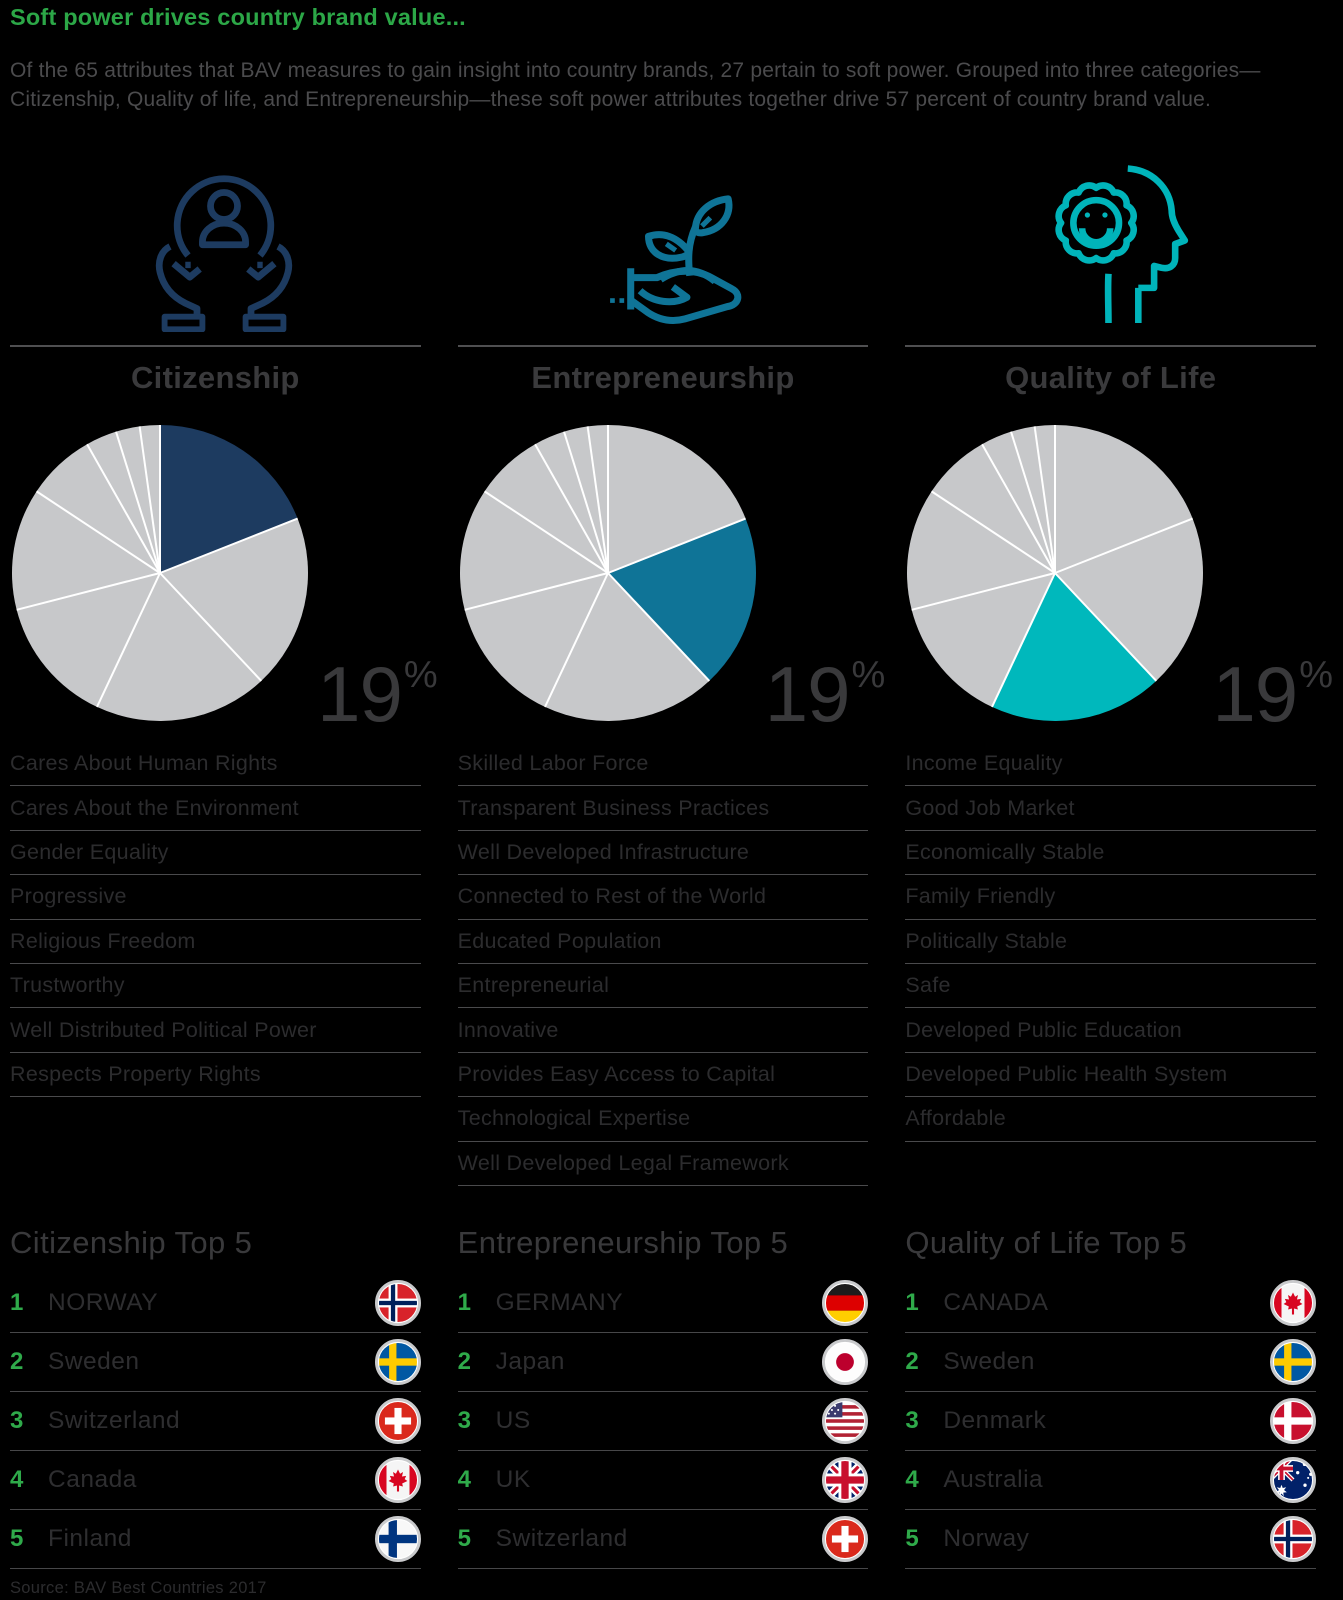  What do you see at coordinates (224, 241) in the screenshot?
I see `hands-holding-person-icon` at bounding box center [224, 241].